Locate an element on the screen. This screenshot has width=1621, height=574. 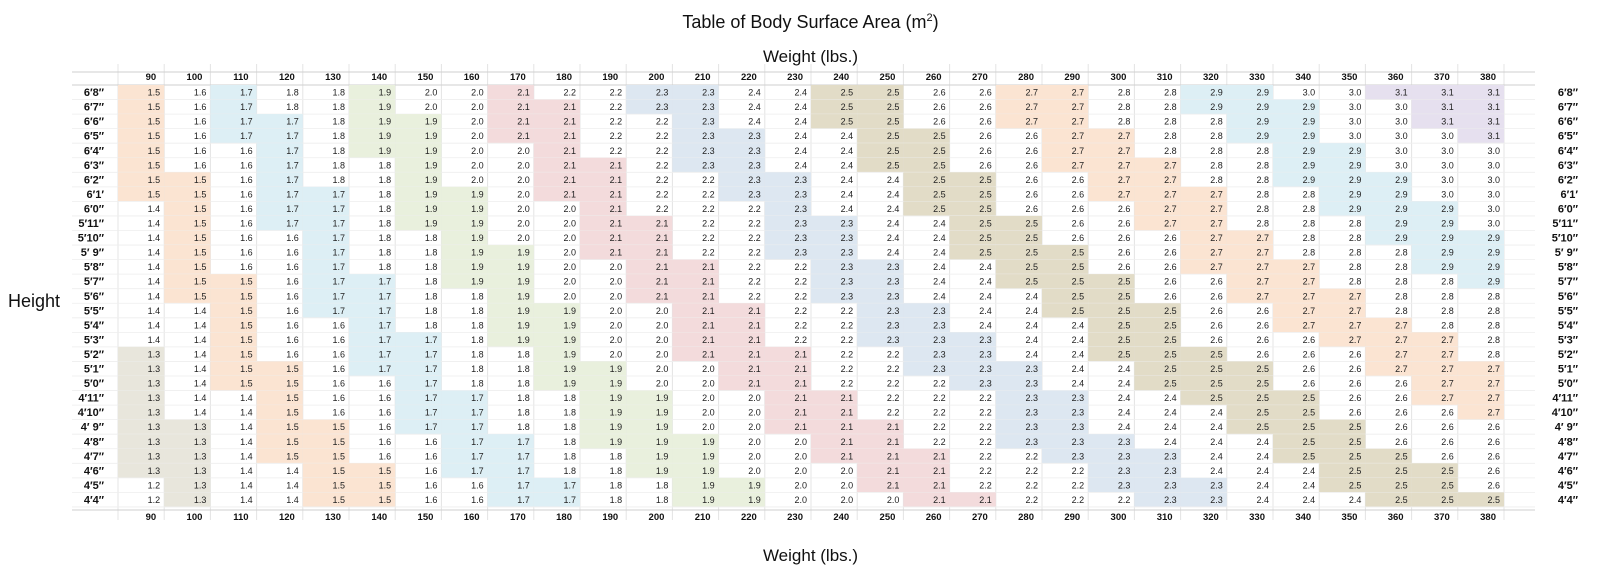
weight-tick-bottom: 100 is located at coordinates (195, 517).